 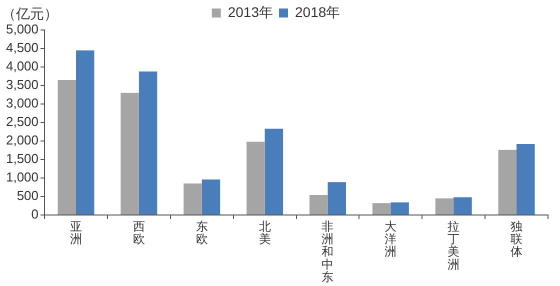 What do you see at coordinates (22, 66) in the screenshot?
I see `y-tick-label: 4,000` at bounding box center [22, 66].